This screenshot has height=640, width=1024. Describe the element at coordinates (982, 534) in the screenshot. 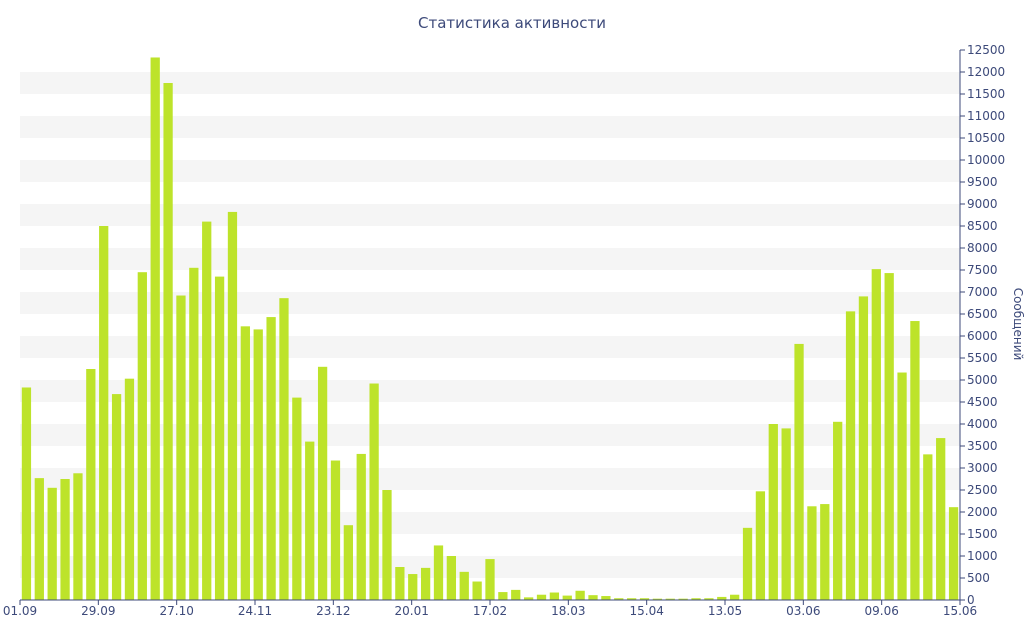

I see `y-tick-label: 1500` at that location.